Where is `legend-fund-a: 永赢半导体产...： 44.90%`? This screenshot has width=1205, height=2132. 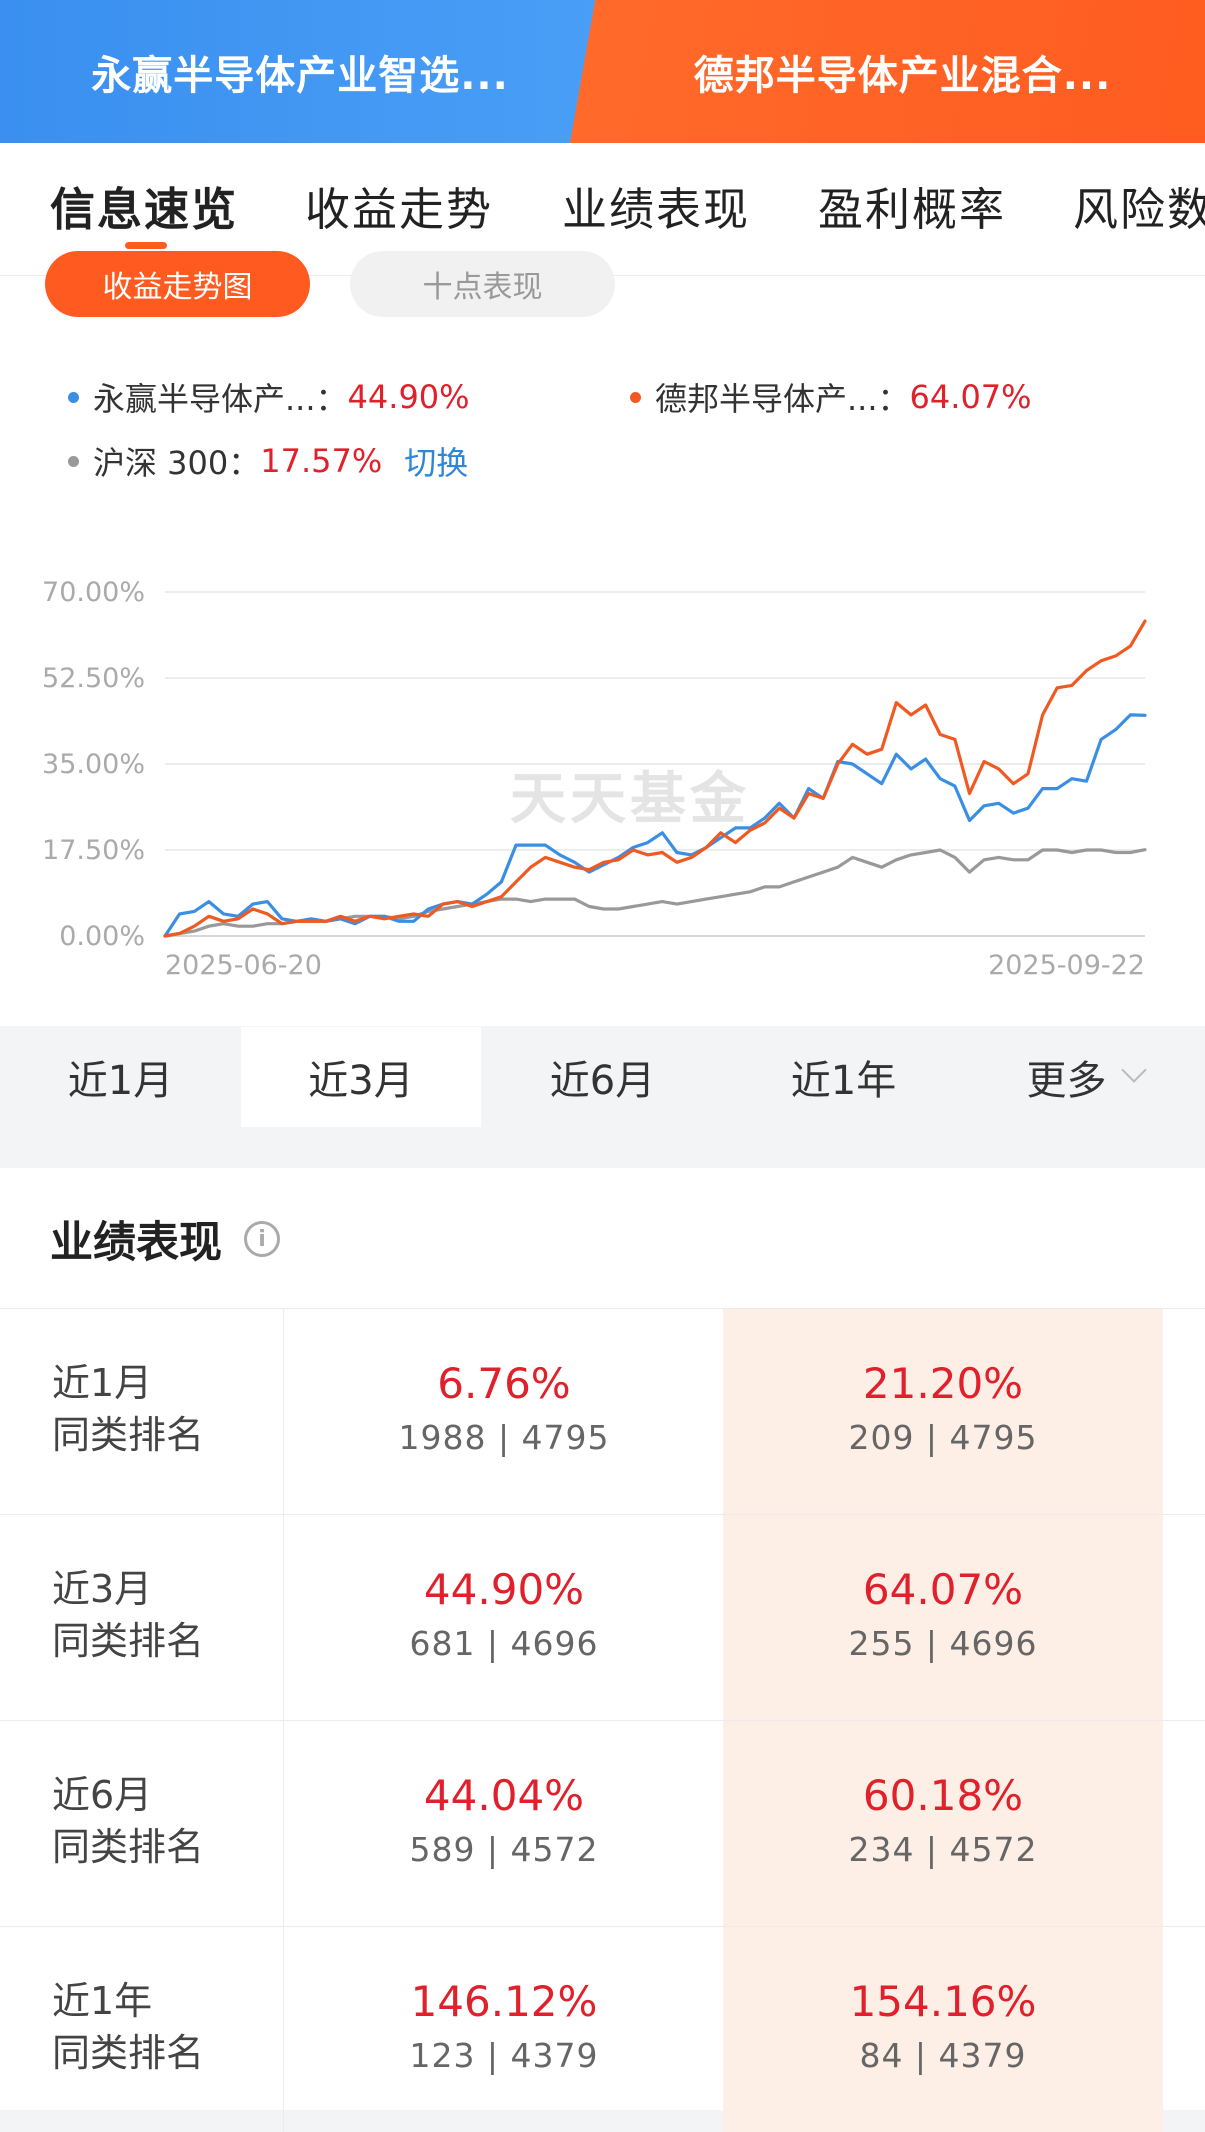
legend-fund-a: 永赢半导体产...： 44.90% is located at coordinates (269, 397).